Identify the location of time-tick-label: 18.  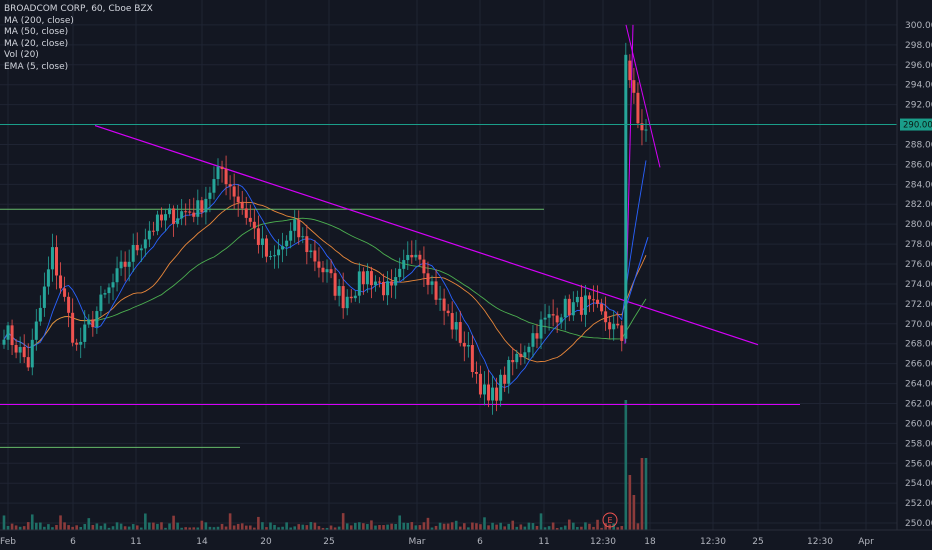
(650, 542).